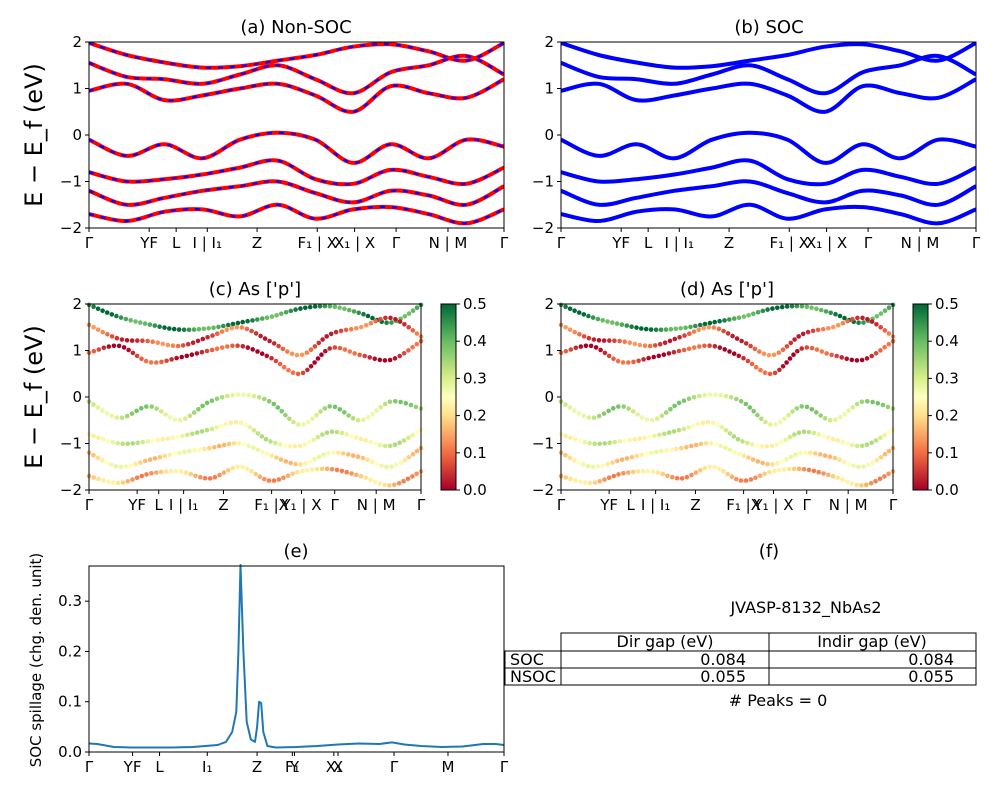 This screenshot has width=1000, height=800. Describe the element at coordinates (727, 289) in the screenshot. I see `panel-d-title: (d) As ['p']` at that location.